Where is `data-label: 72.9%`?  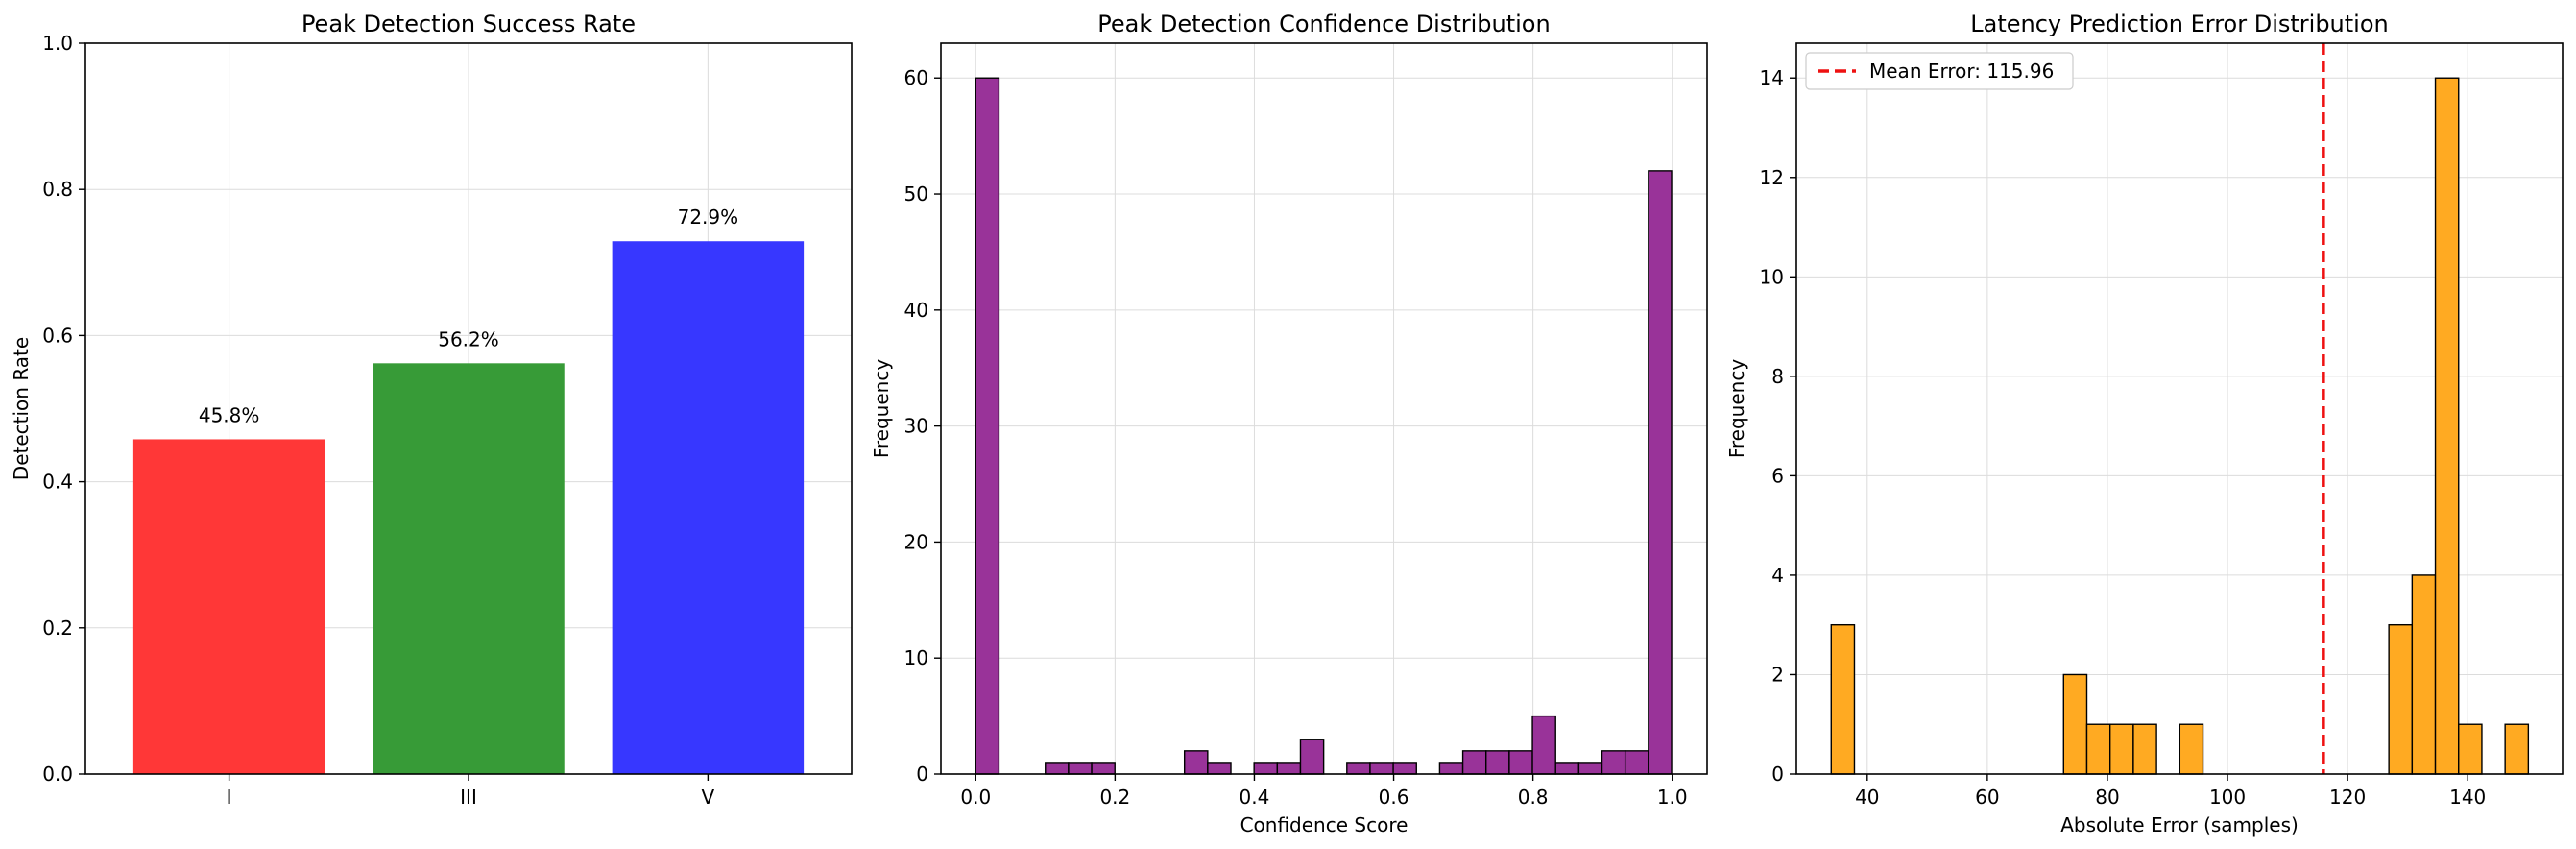
data-label: 72.9% is located at coordinates (708, 217).